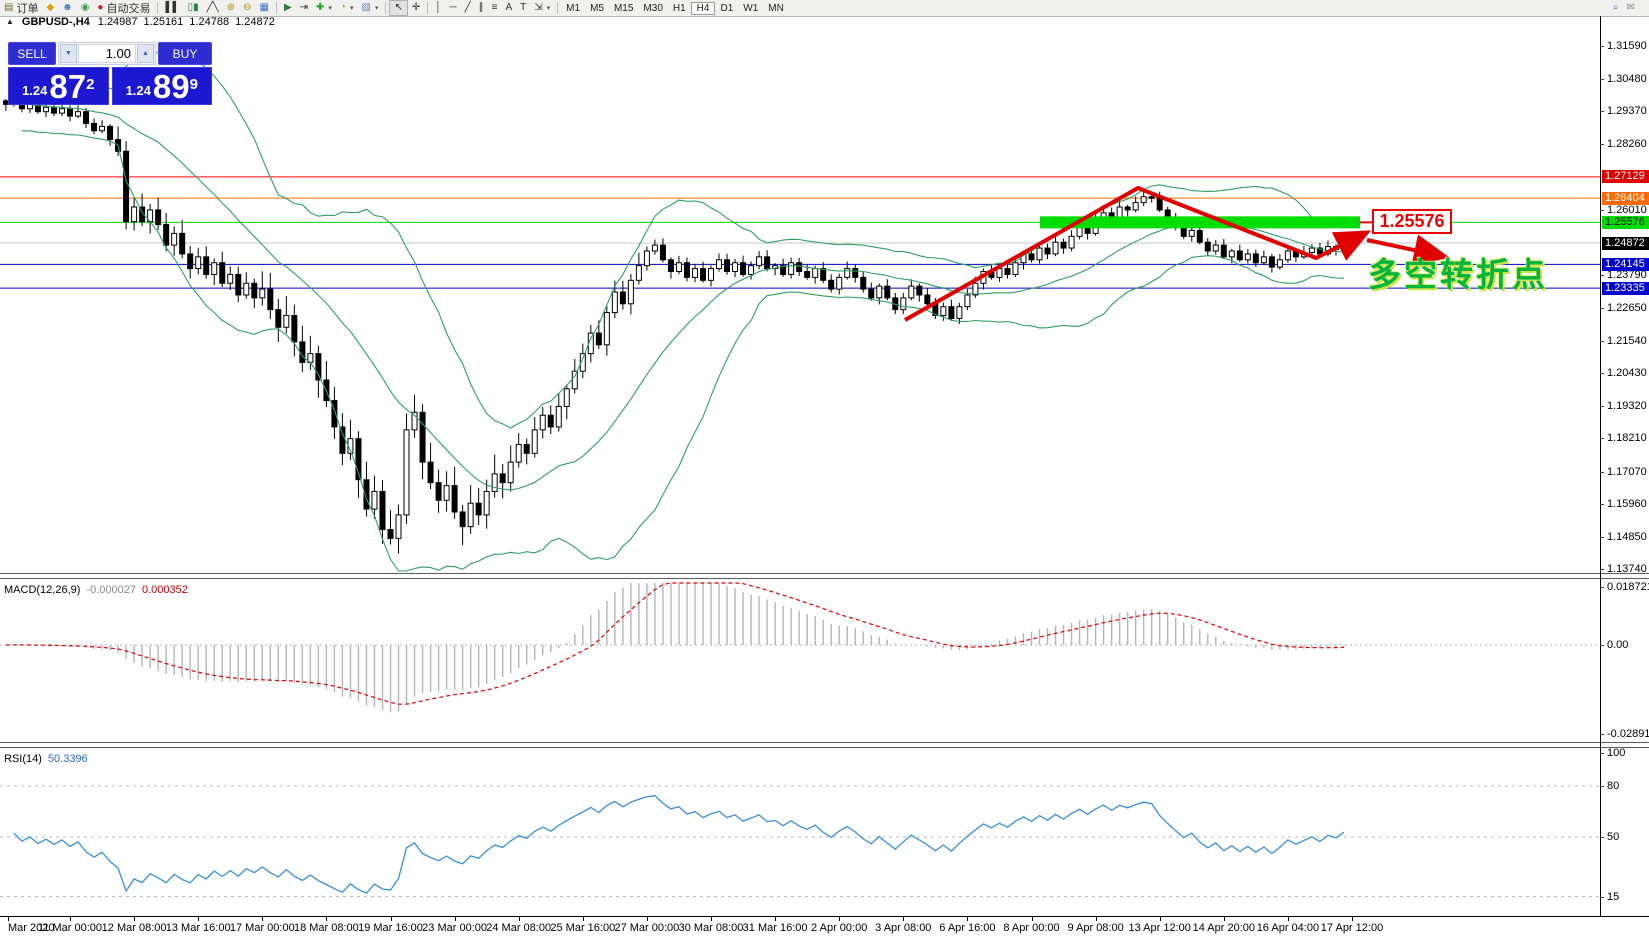 This screenshot has height=943, width=1649. What do you see at coordinates (370, 8) in the screenshot?
I see `templates-button: ▧ ▾` at bounding box center [370, 8].